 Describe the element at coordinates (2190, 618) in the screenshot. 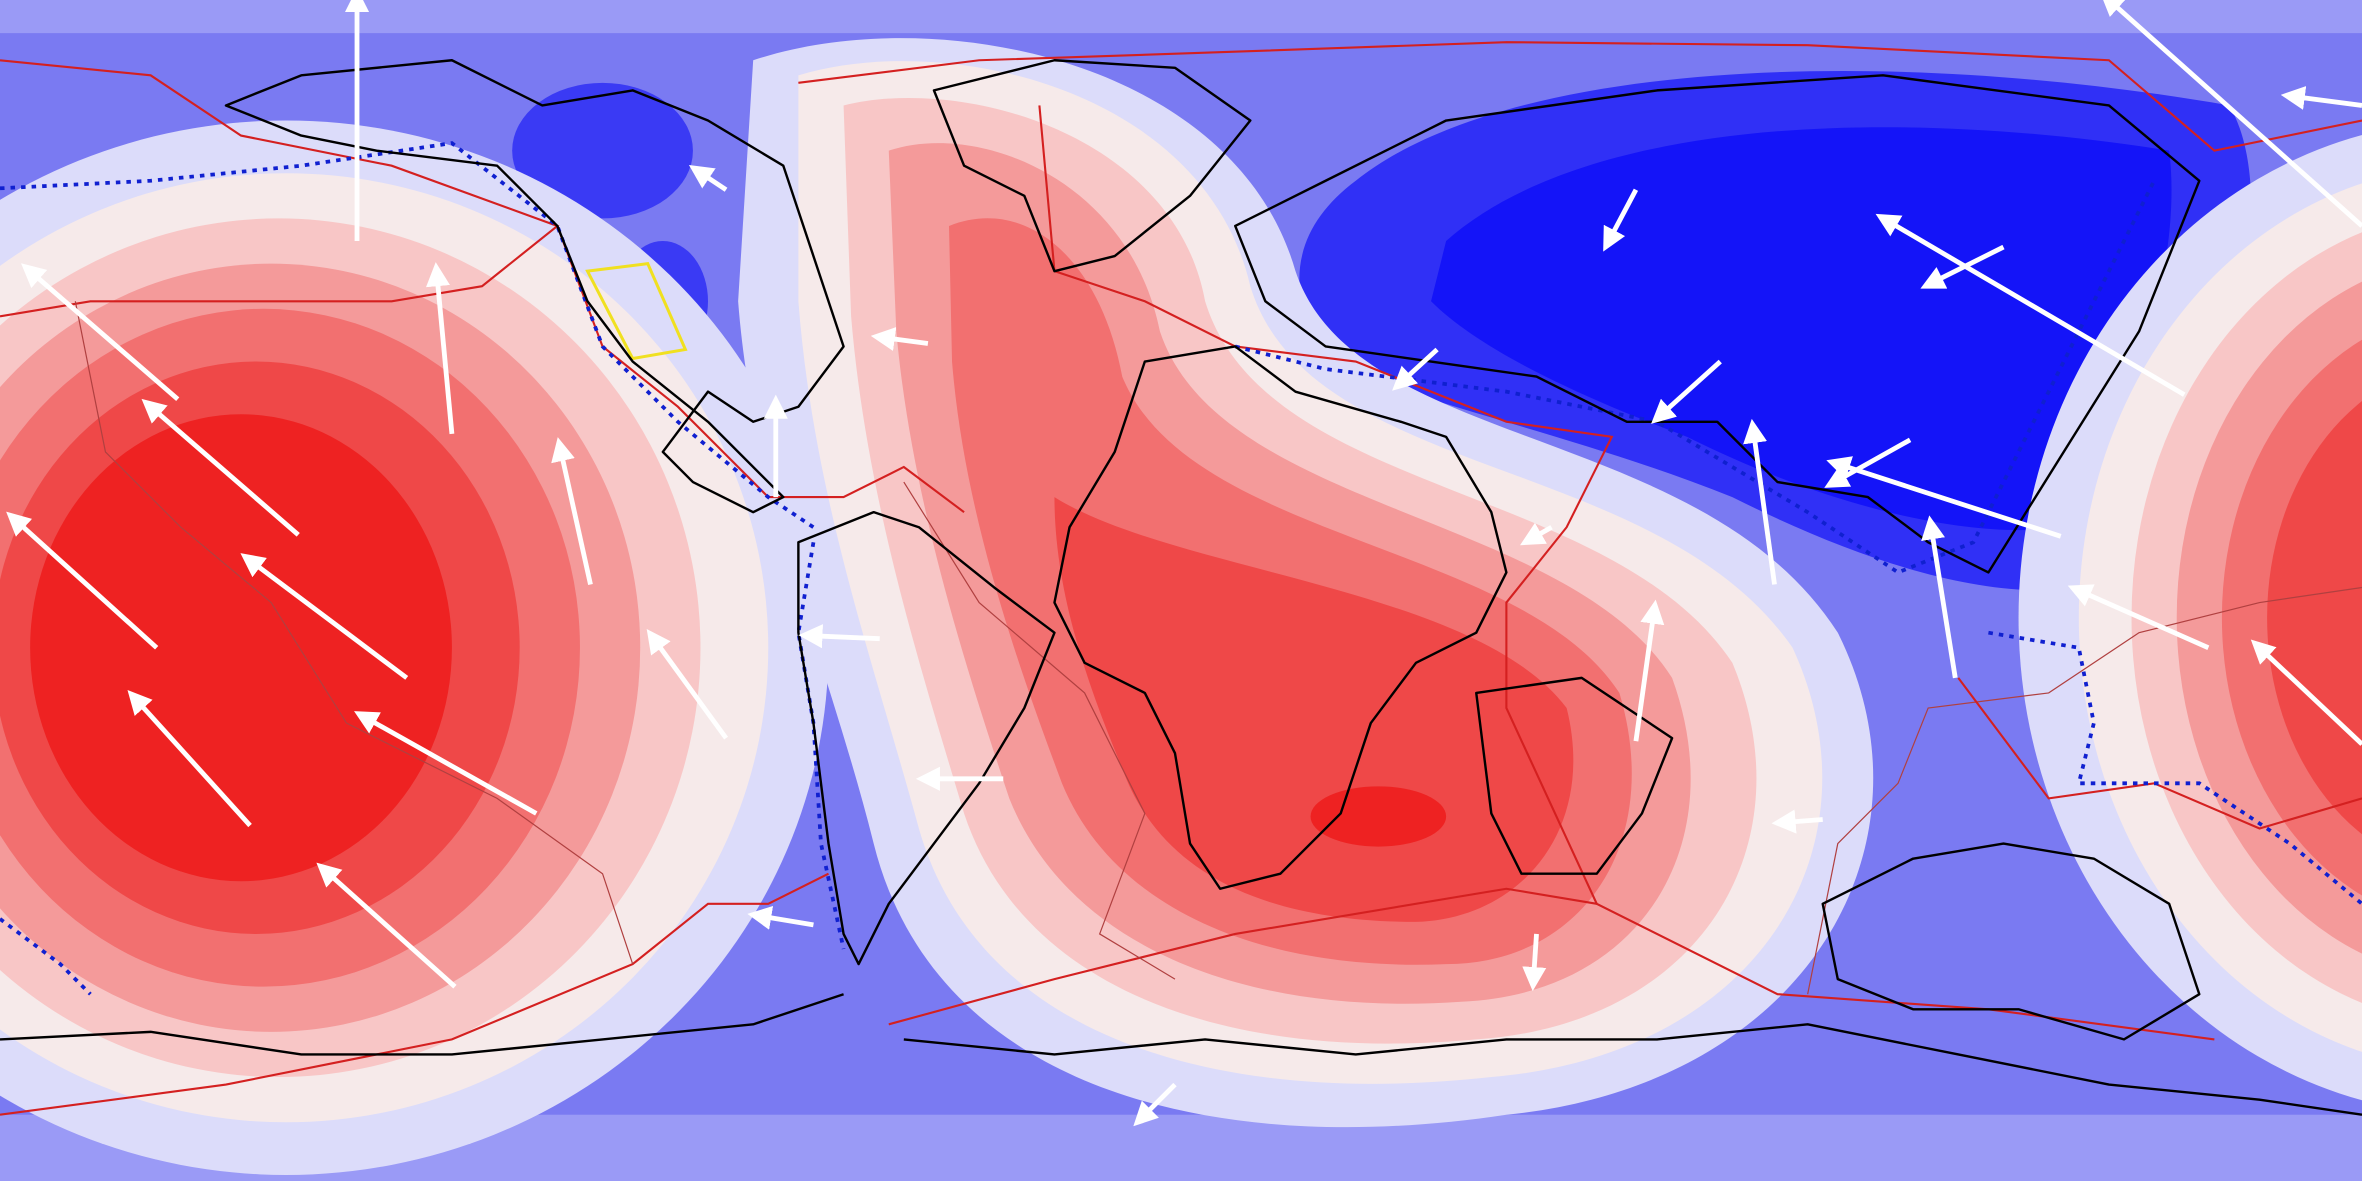

I see `high-region` at that location.